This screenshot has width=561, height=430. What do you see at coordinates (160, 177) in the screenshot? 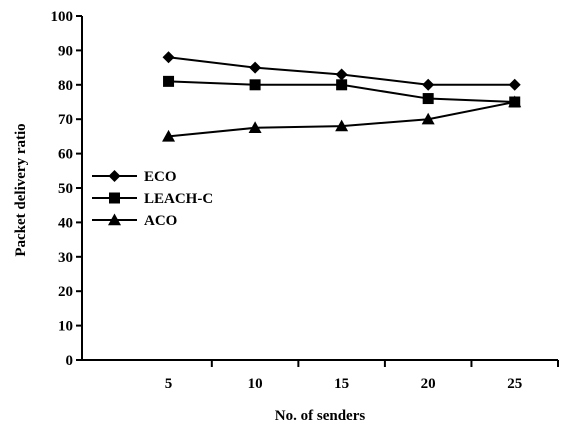
I see `legend-label-eco: ECO` at bounding box center [160, 177].